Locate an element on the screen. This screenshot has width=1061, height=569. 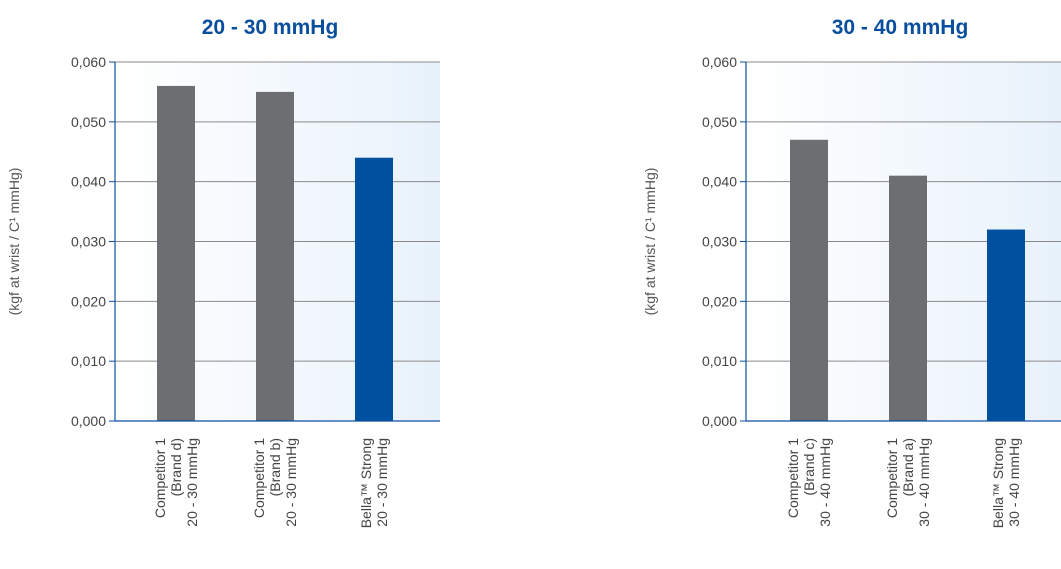
category-label: (Brand b) is located at coordinates (275, 467).